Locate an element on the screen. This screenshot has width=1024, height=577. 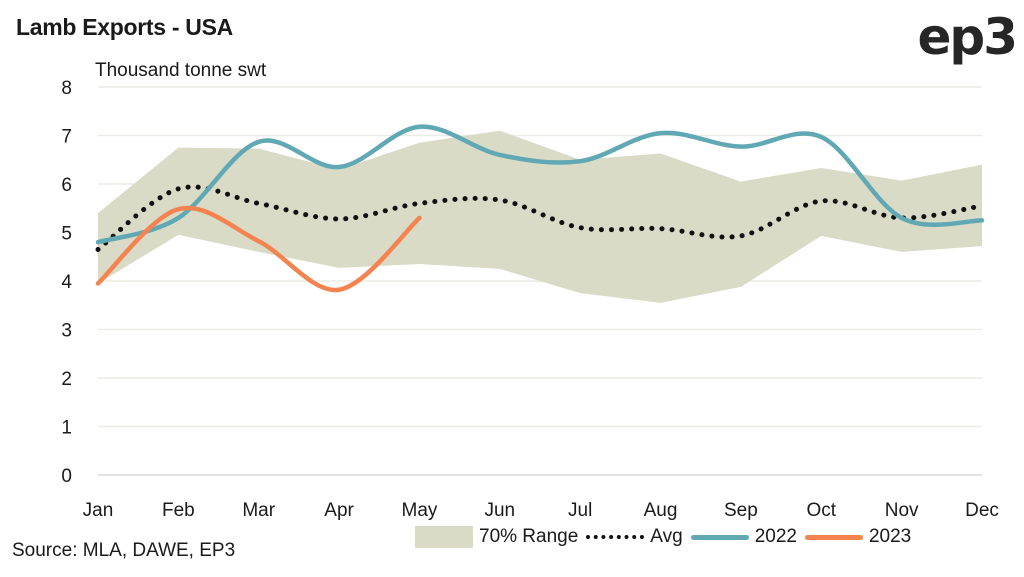
legend-label-avg: Avg is located at coordinates (666, 536).